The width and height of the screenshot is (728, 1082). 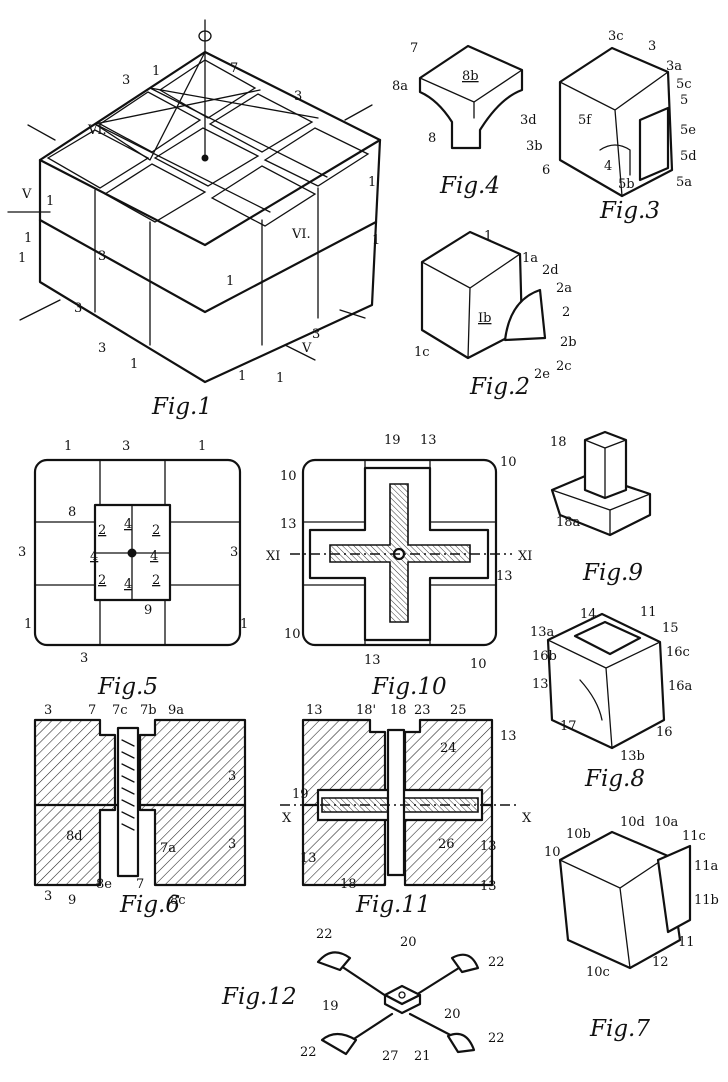 What do you see at coordinates (137, 552) in the screenshot?
I see `fig5-top-view` at bounding box center [137, 552].